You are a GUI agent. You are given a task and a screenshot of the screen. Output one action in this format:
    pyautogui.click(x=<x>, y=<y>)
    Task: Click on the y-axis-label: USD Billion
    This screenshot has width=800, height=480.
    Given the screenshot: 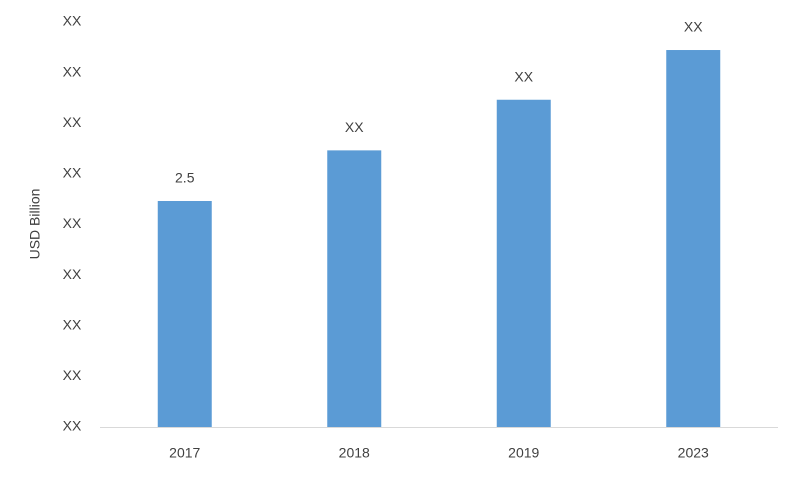 What is the action you would take?
    pyautogui.click(x=35, y=224)
    